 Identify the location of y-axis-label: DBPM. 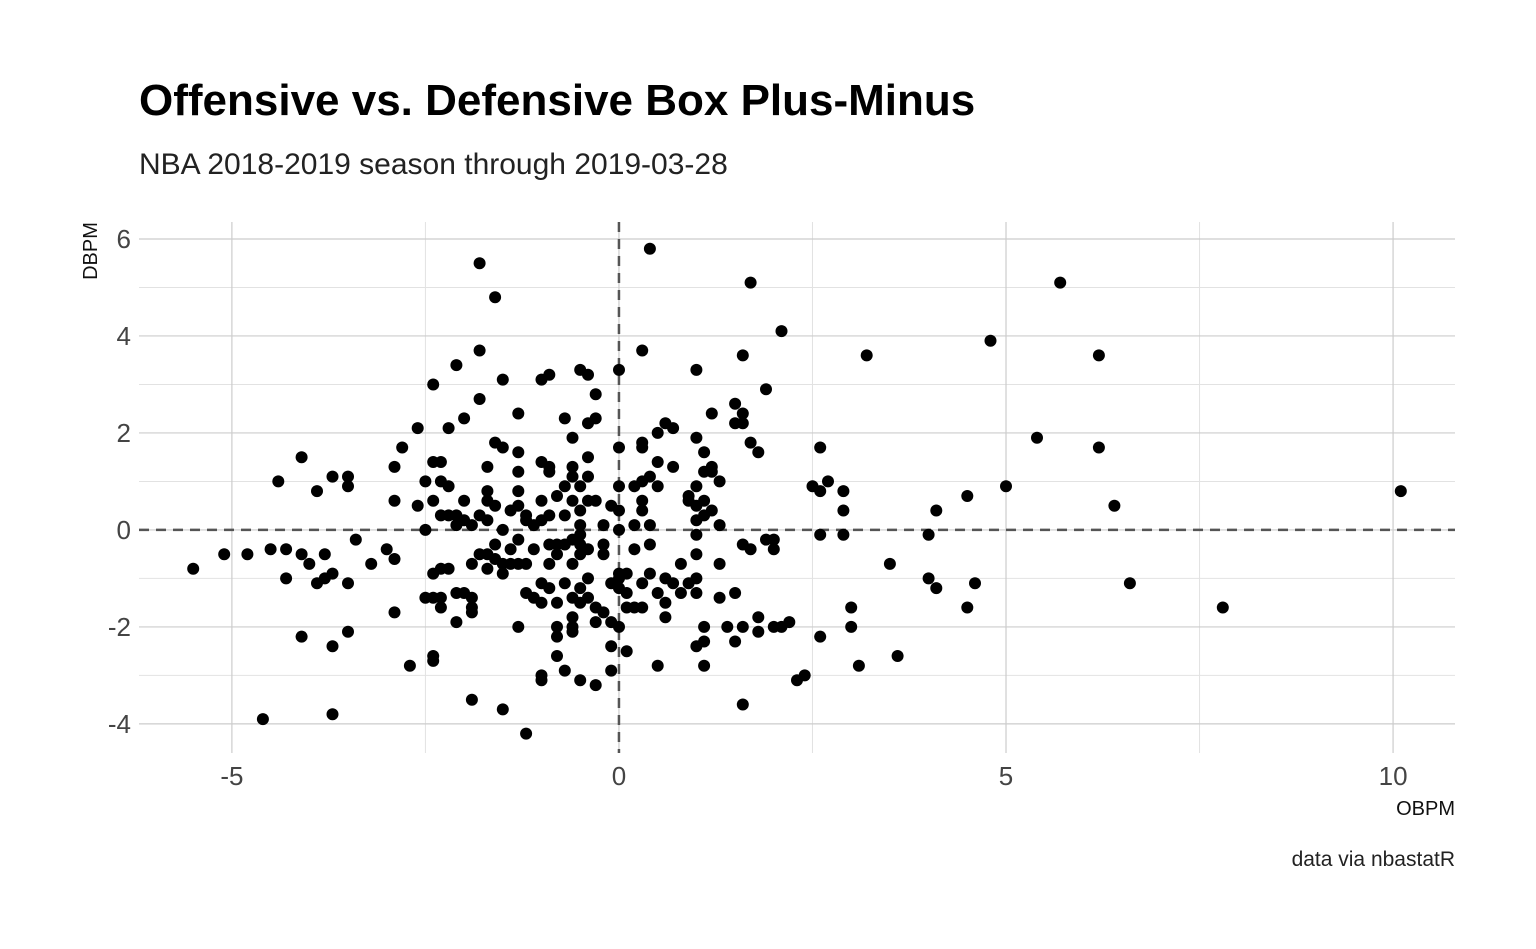
(91, 251).